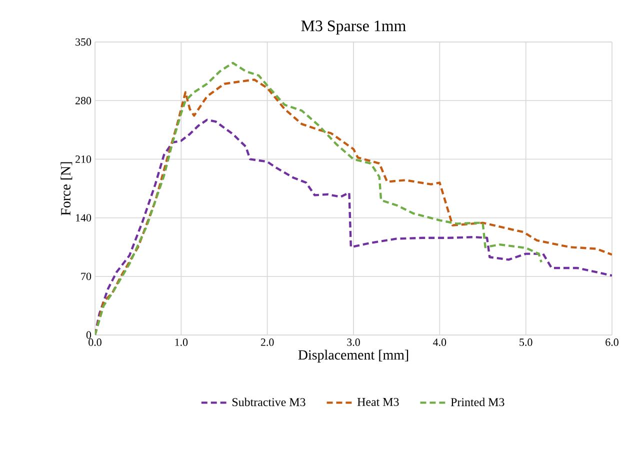 The image size is (626, 457). I want to click on y-tick-label: 350, so click(84, 42).